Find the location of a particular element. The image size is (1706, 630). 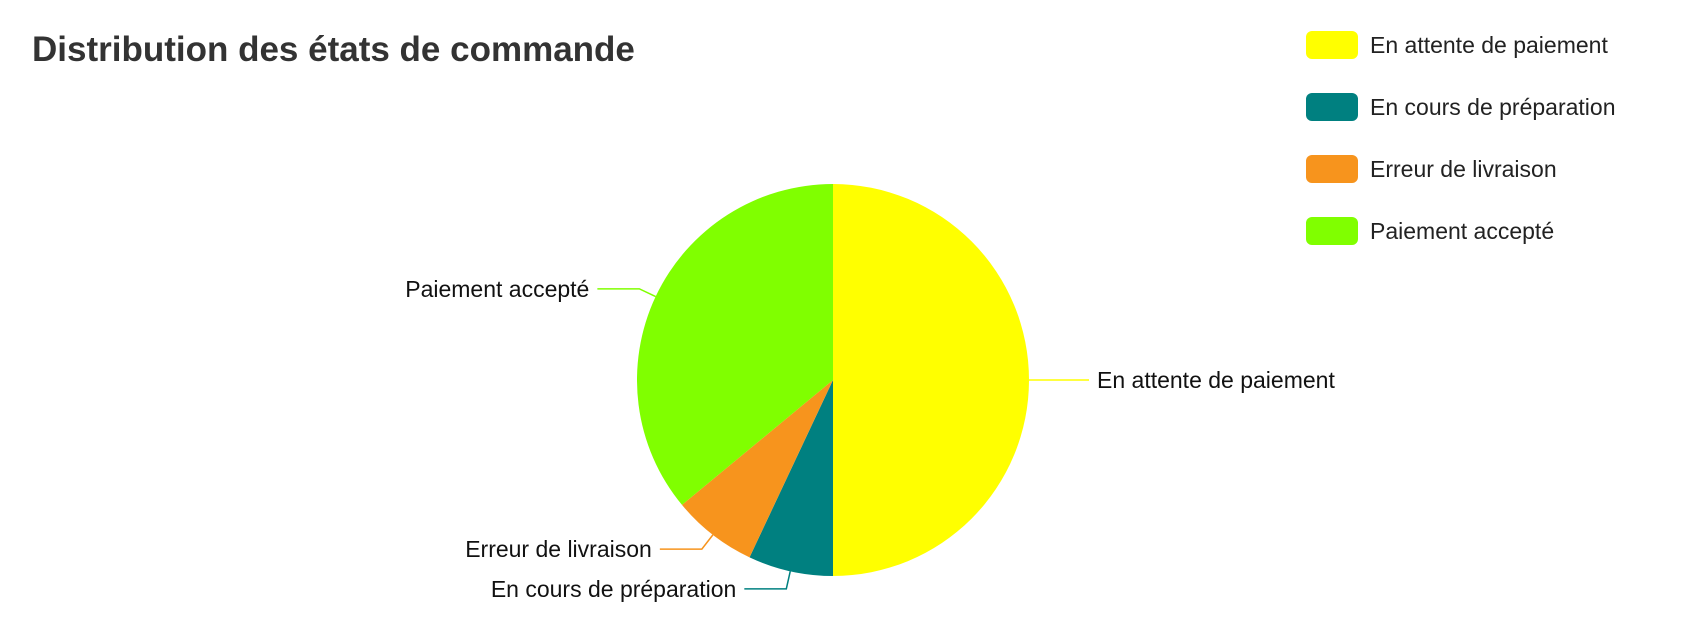

pie-slice-paiement-accepte is located at coordinates (735, 344).